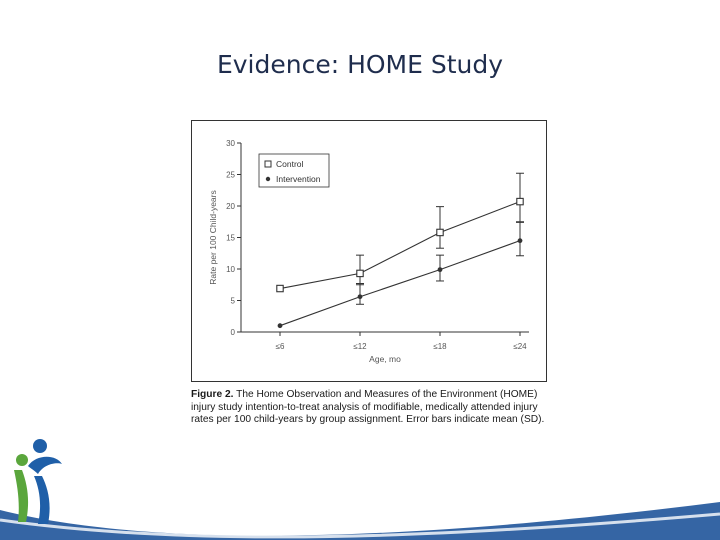  Describe the element at coordinates (520, 346) in the screenshot. I see `x-tick-label: ≤24` at that location.